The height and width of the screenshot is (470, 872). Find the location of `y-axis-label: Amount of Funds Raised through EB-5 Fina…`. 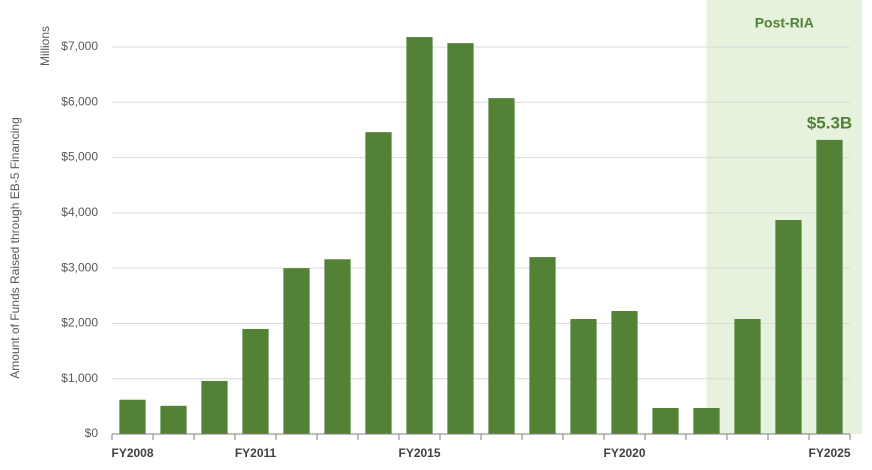

y-axis-label: Amount of Funds Raised through EB-5 Fina… is located at coordinates (15, 247).